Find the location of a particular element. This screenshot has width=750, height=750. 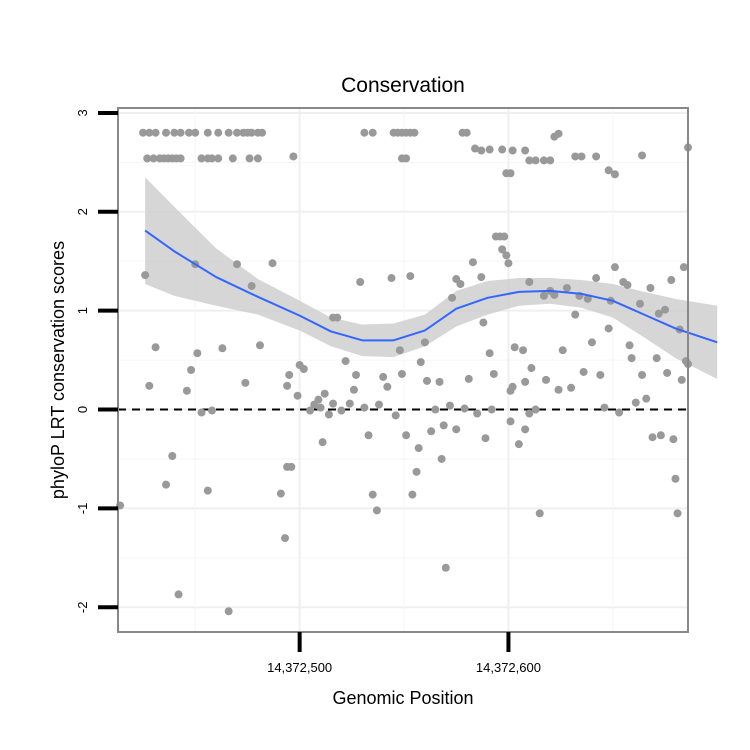

y-tick-label: 1 is located at coordinates (82, 310).